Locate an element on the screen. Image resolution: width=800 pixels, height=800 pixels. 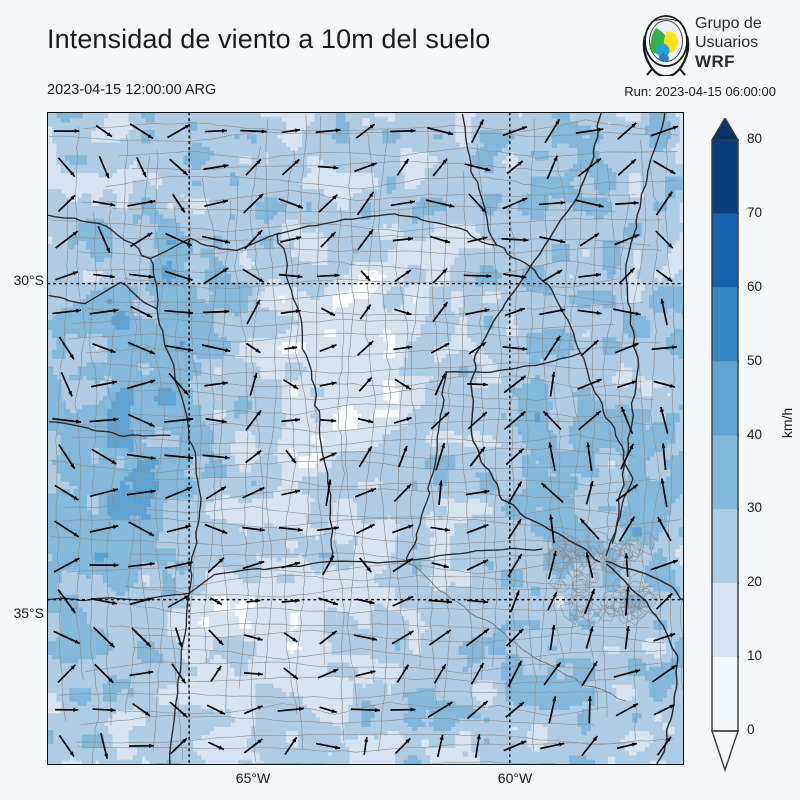
colorbar-tick-20: 20 is located at coordinates (755, 582).